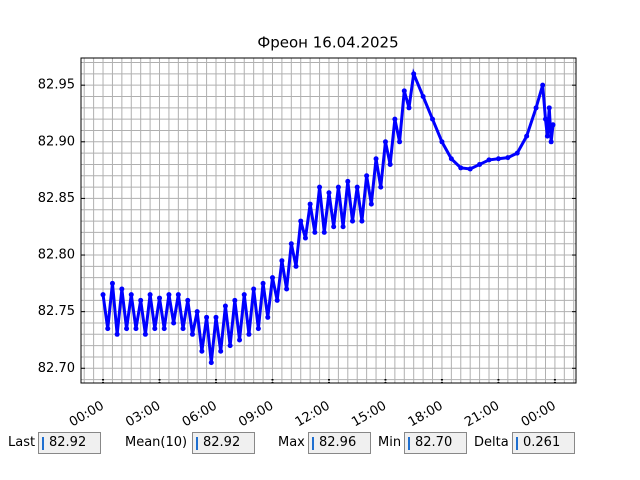 The height and width of the screenshot is (480, 640). What do you see at coordinates (56, 255) in the screenshot?
I see `y-tick-label: 82.80` at bounding box center [56, 255].